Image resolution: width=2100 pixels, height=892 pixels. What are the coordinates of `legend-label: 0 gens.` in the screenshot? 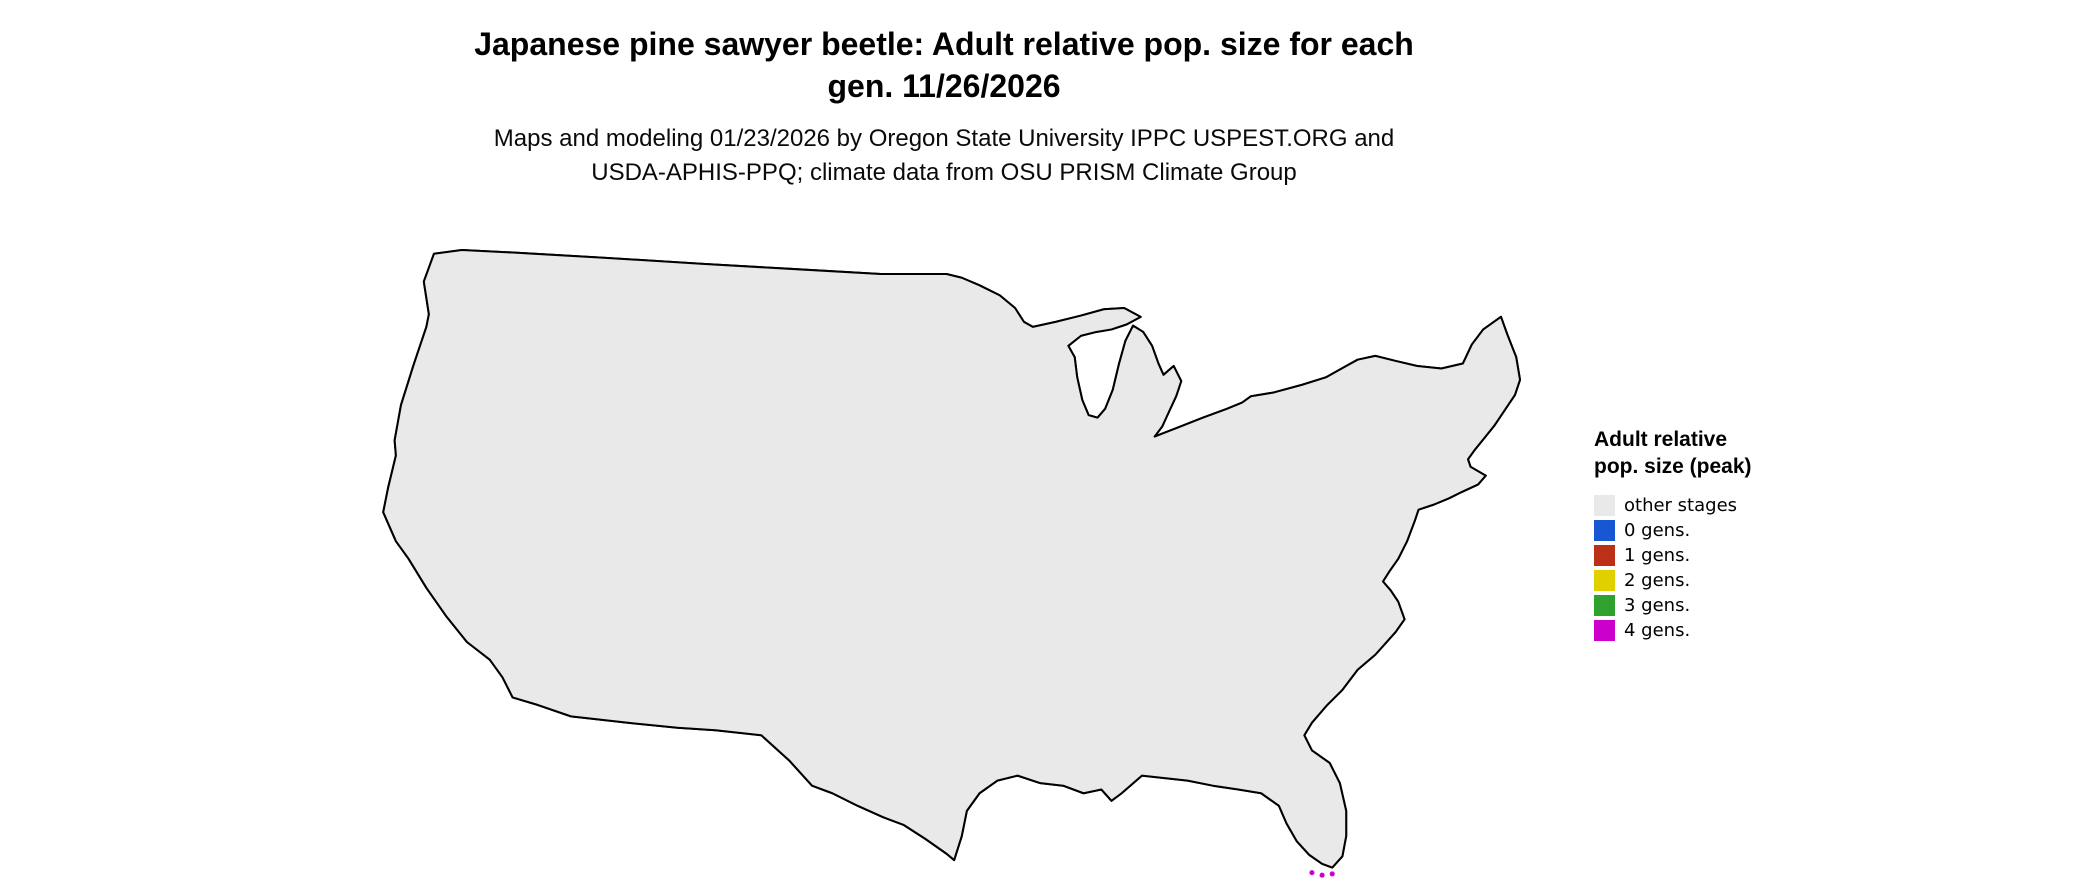 It's located at (1657, 530).